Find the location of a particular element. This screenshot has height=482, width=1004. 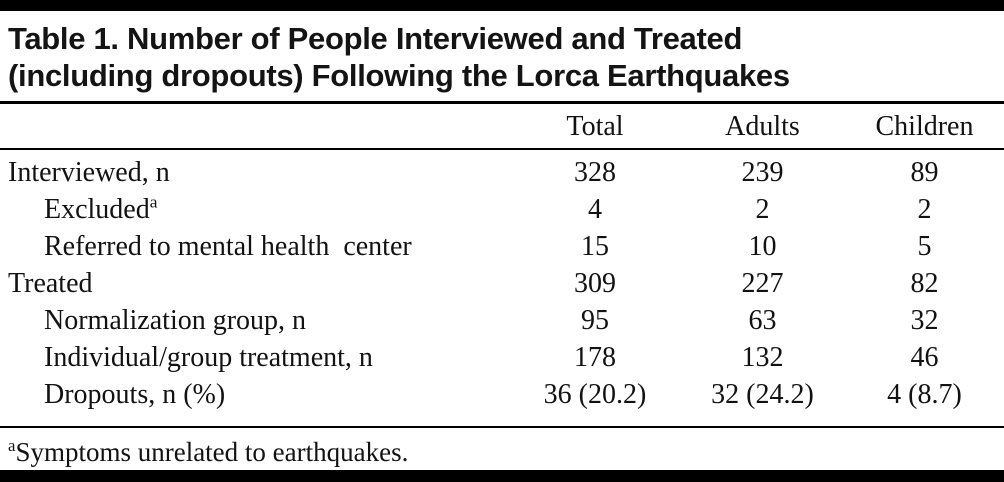

row-label: Excludeda is located at coordinates (255, 209).